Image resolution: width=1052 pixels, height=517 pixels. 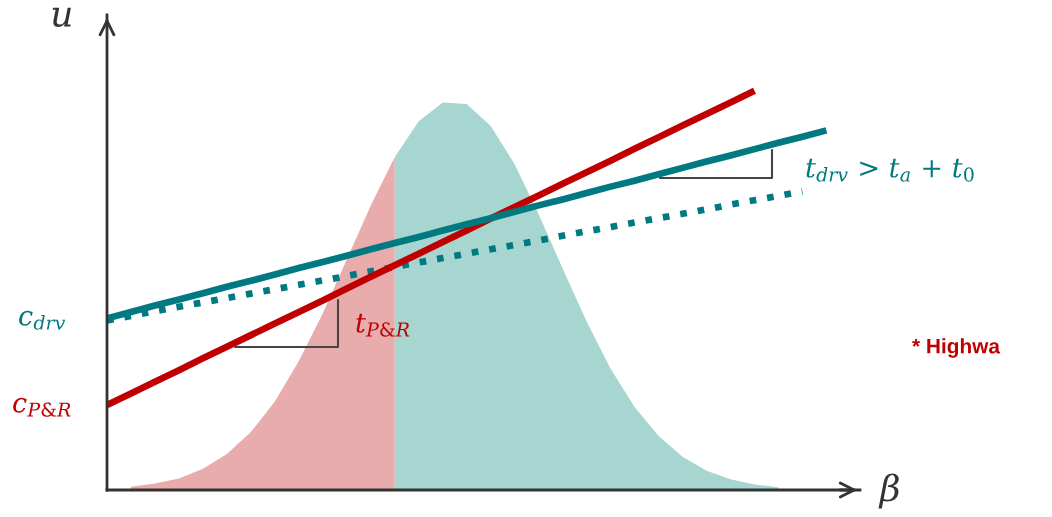 I want to click on annotation: t$_{P&R}$, so click(x=383, y=325).